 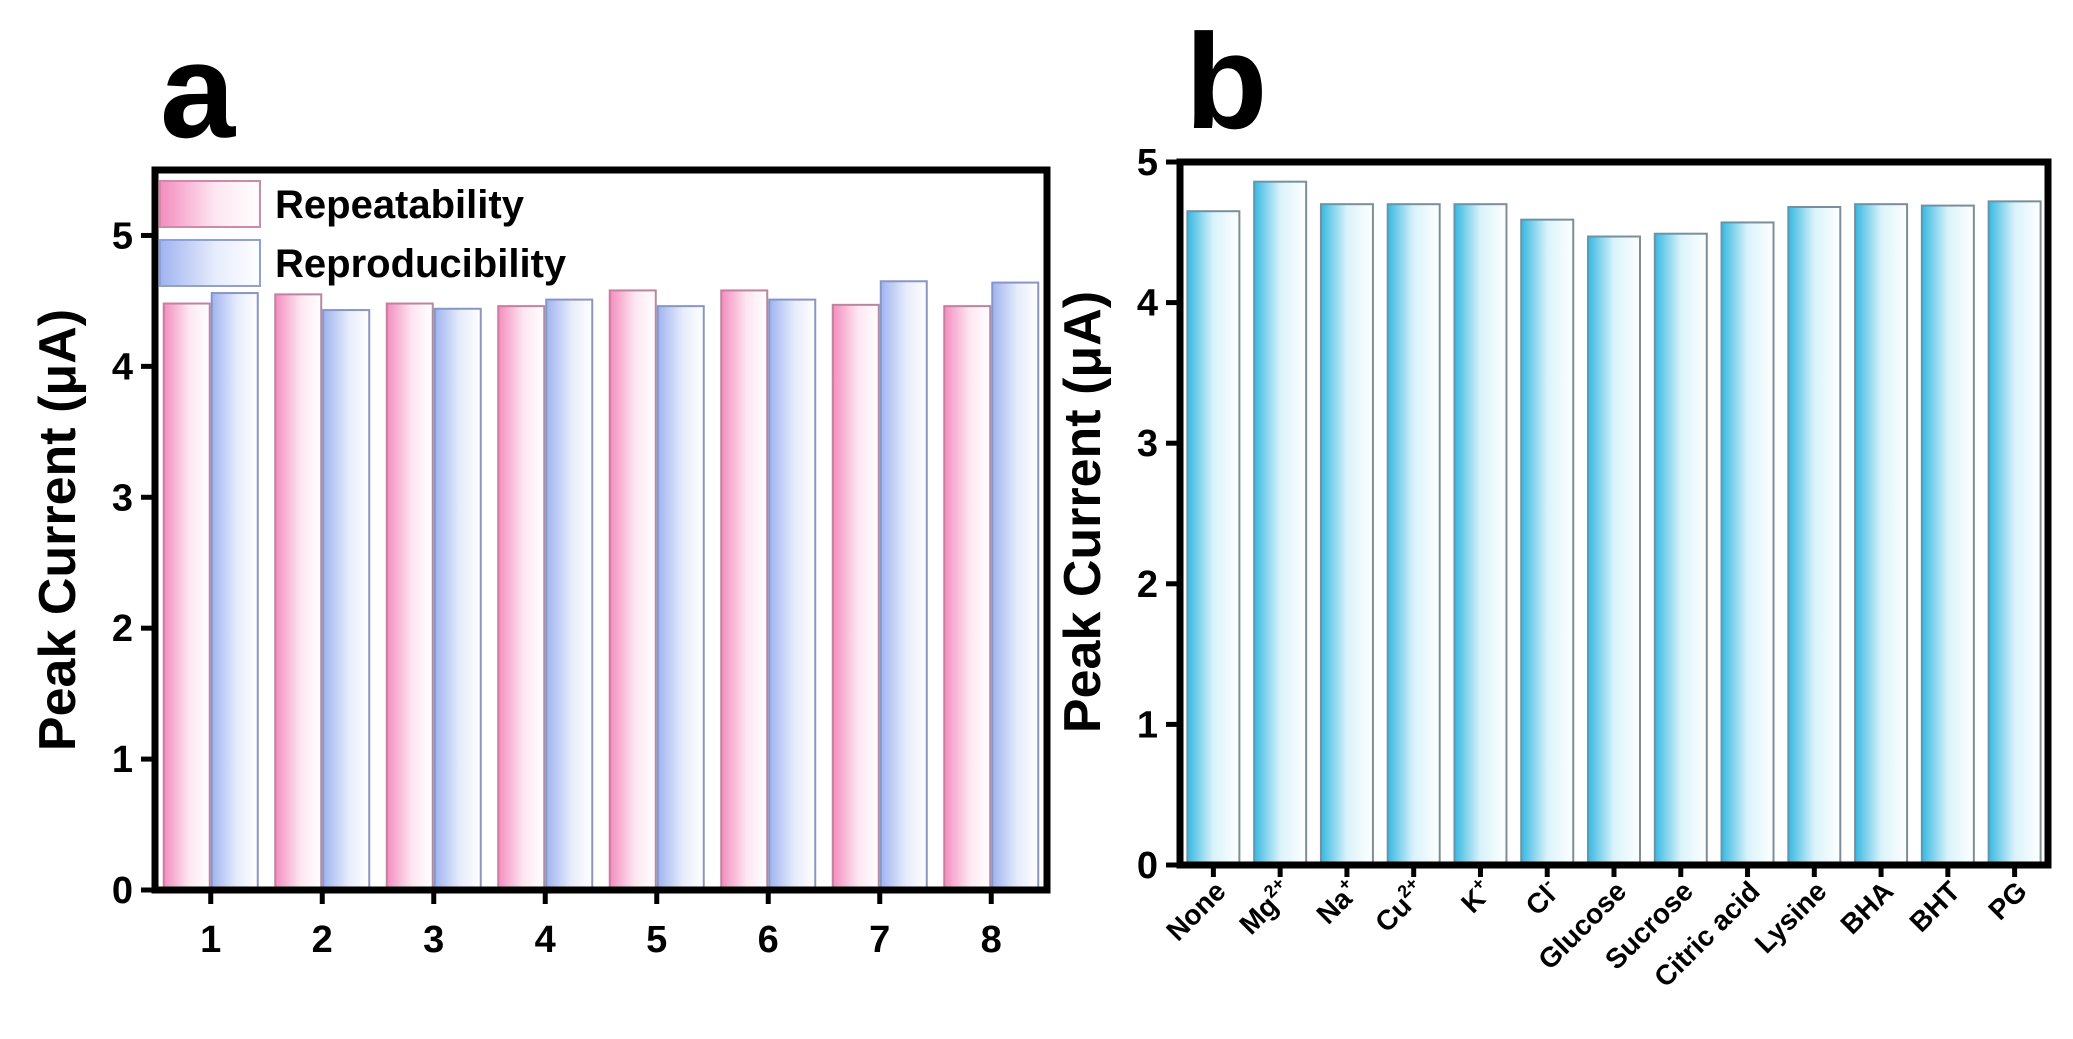 What do you see at coordinates (1947, 535) in the screenshot?
I see `bar-bht` at bounding box center [1947, 535].